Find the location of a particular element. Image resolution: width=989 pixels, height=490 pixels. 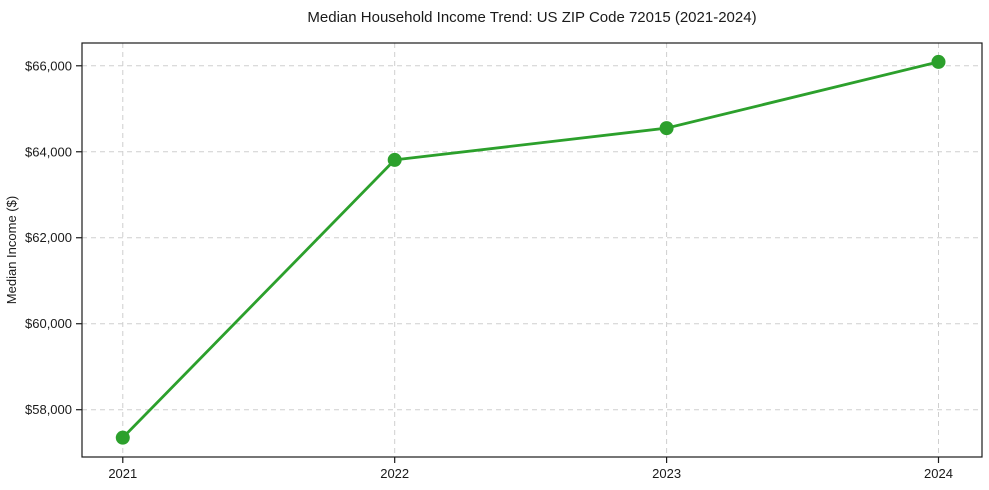

x-tick-label: 2022 is located at coordinates (394, 473).